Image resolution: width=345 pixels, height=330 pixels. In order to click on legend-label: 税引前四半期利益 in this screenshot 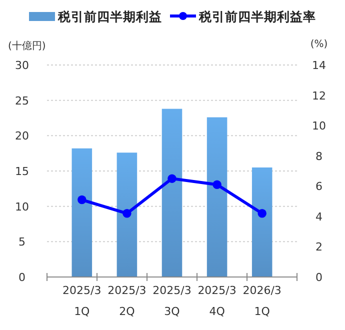, I will do `click(109, 16)`.